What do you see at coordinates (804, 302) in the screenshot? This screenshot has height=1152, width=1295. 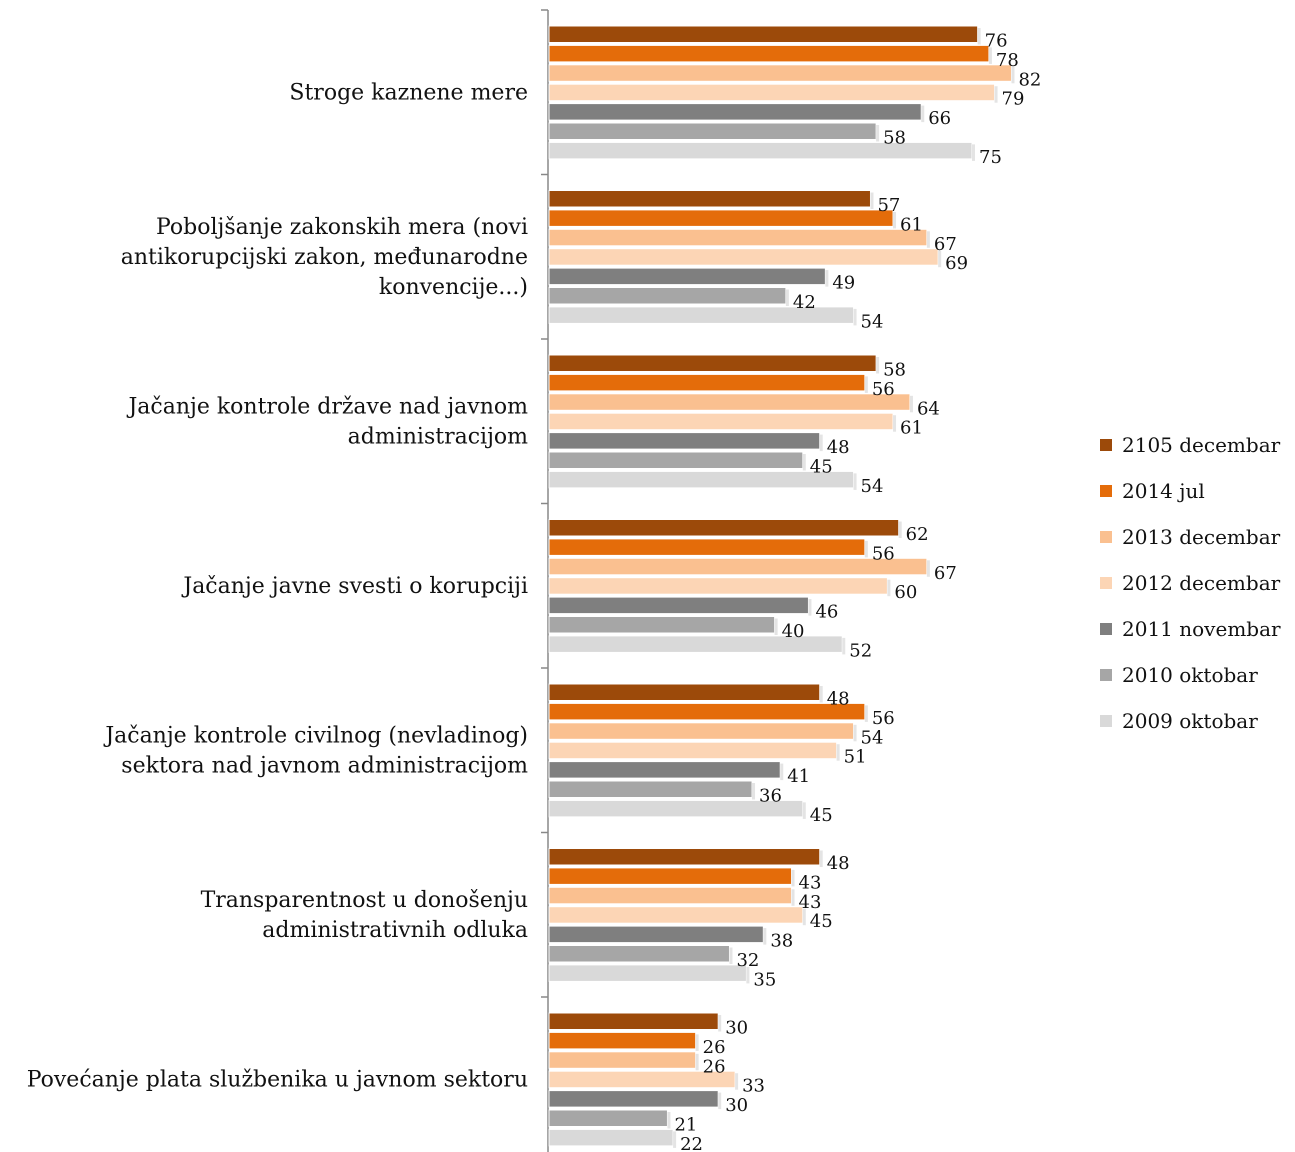 I see `data-label: 42` at bounding box center [804, 302].